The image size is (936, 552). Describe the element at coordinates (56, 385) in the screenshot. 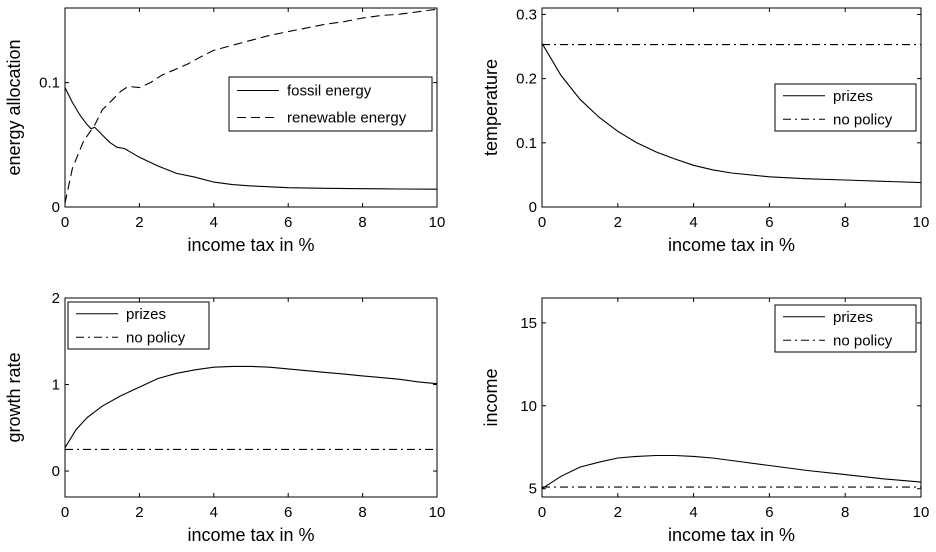

I see `y-tick-label: 1` at that location.